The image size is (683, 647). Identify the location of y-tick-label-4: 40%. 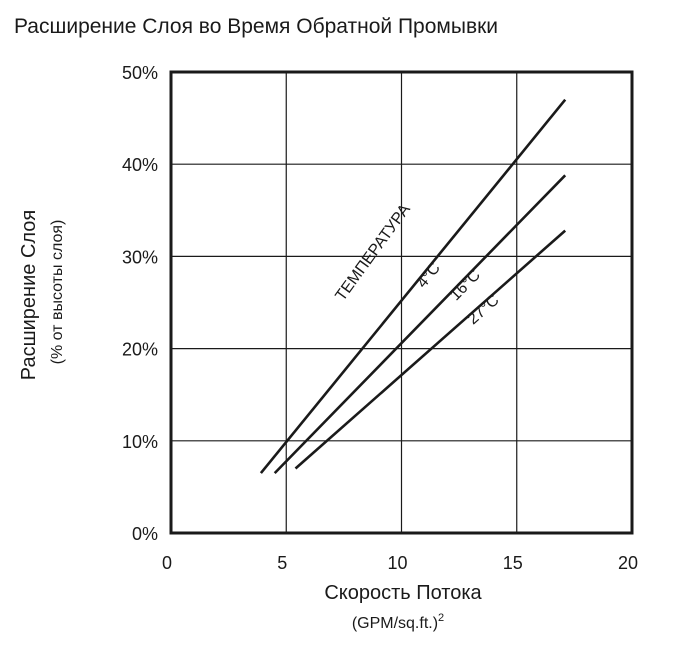
(140, 165).